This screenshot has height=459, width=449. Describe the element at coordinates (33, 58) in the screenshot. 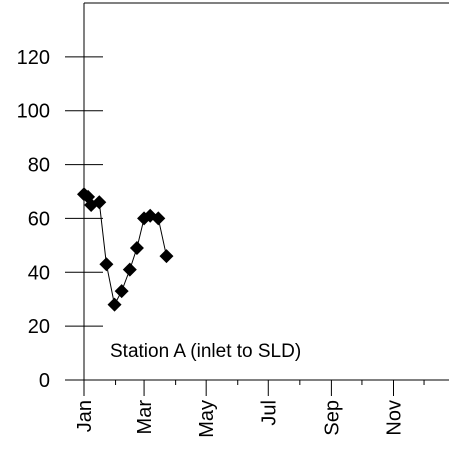

I see `y-tick-label: 120` at that location.